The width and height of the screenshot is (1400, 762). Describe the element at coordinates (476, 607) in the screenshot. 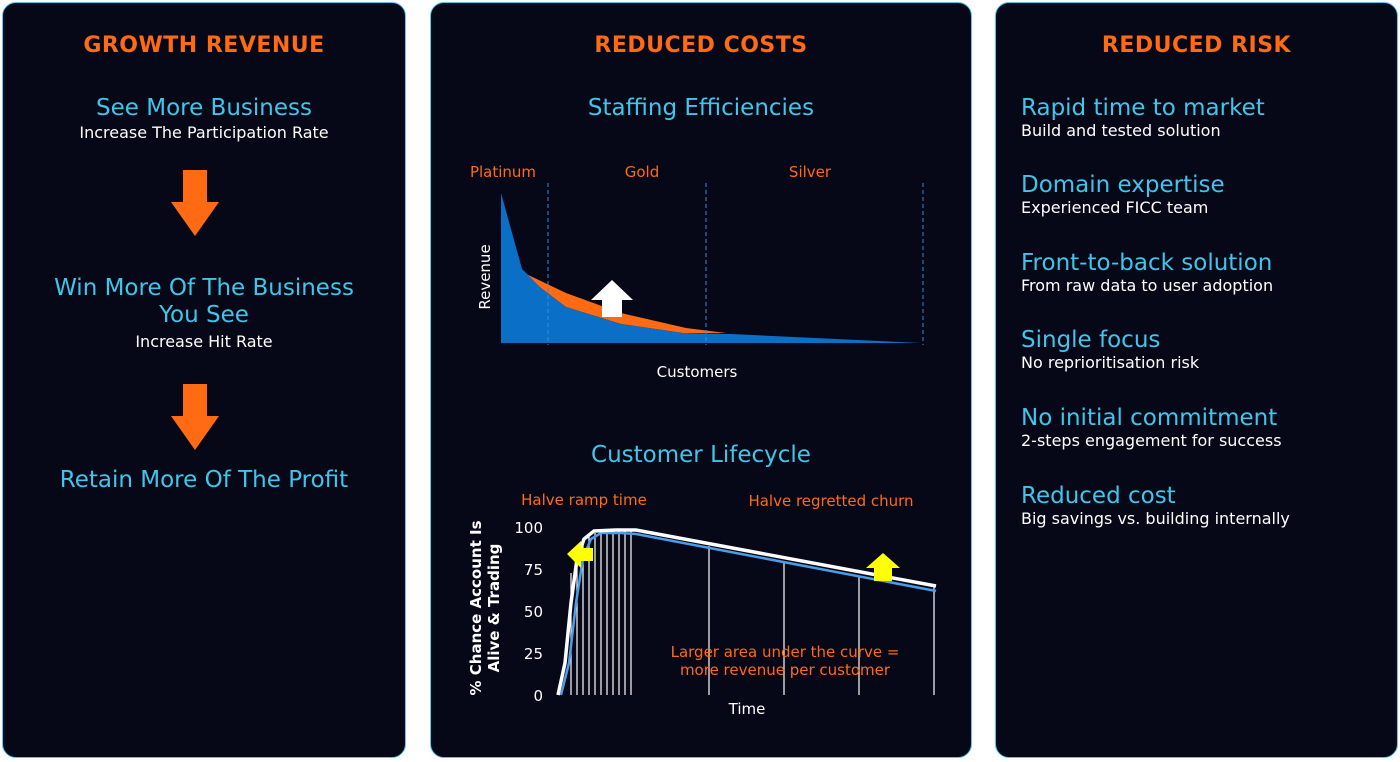

I see `lifecycle-y-label-line1: % Chance Account Is` at that location.